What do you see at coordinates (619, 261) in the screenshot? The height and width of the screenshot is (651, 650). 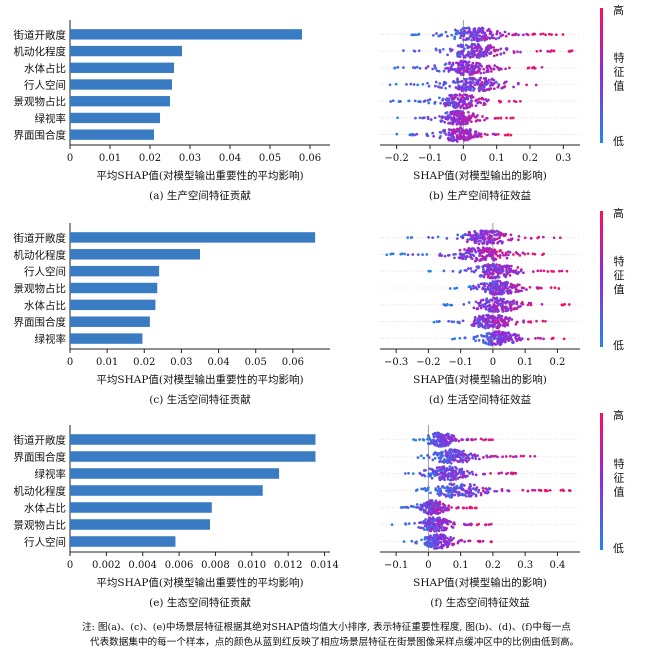 I see `colorbar-mid-label: 特` at bounding box center [619, 261].